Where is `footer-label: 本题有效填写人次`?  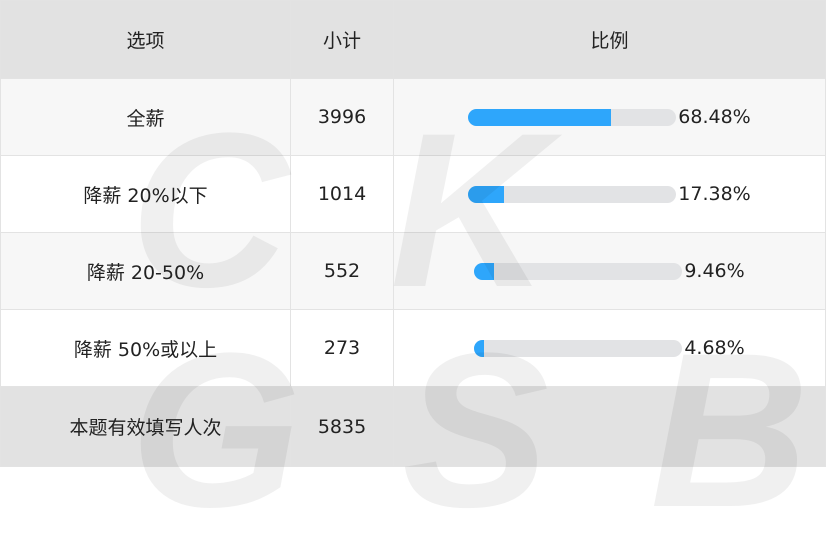
footer-label: 本题有效填写人次 is located at coordinates (145, 426).